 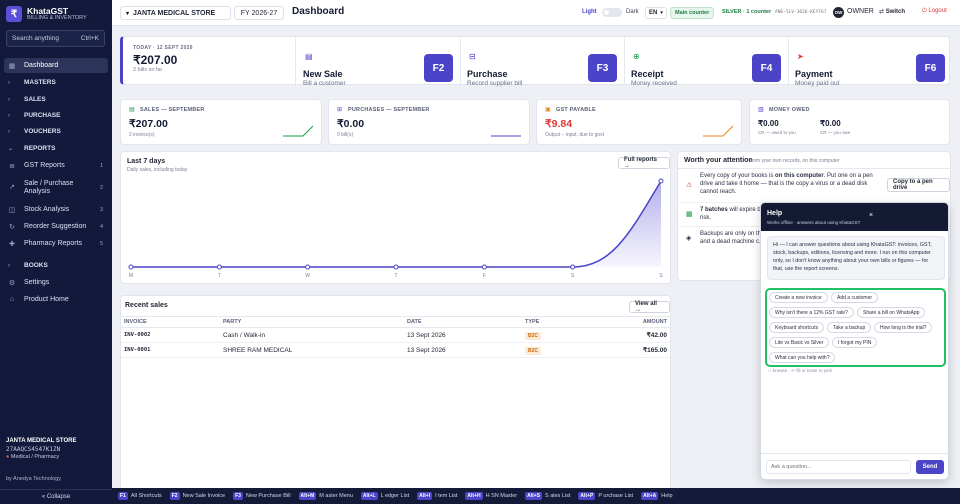 I want to click on sales-stat-card: ▤ SALES — SEPTEMBER ₹207.00 2 invoice(s), so click(x=221, y=122).